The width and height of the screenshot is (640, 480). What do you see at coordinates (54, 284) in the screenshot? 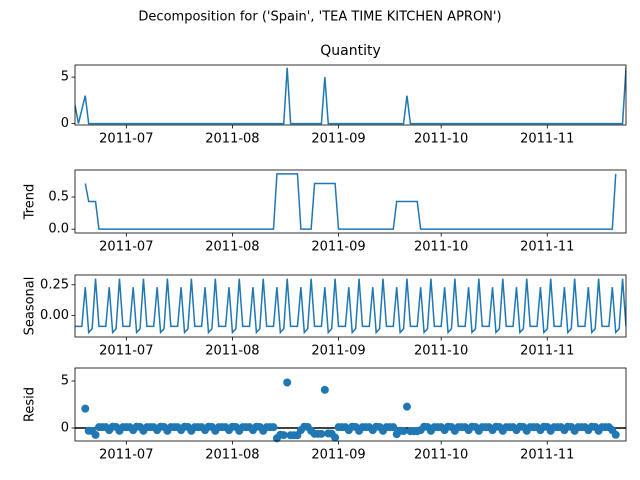
I see `y-tick-label: 0.25` at bounding box center [54, 284].